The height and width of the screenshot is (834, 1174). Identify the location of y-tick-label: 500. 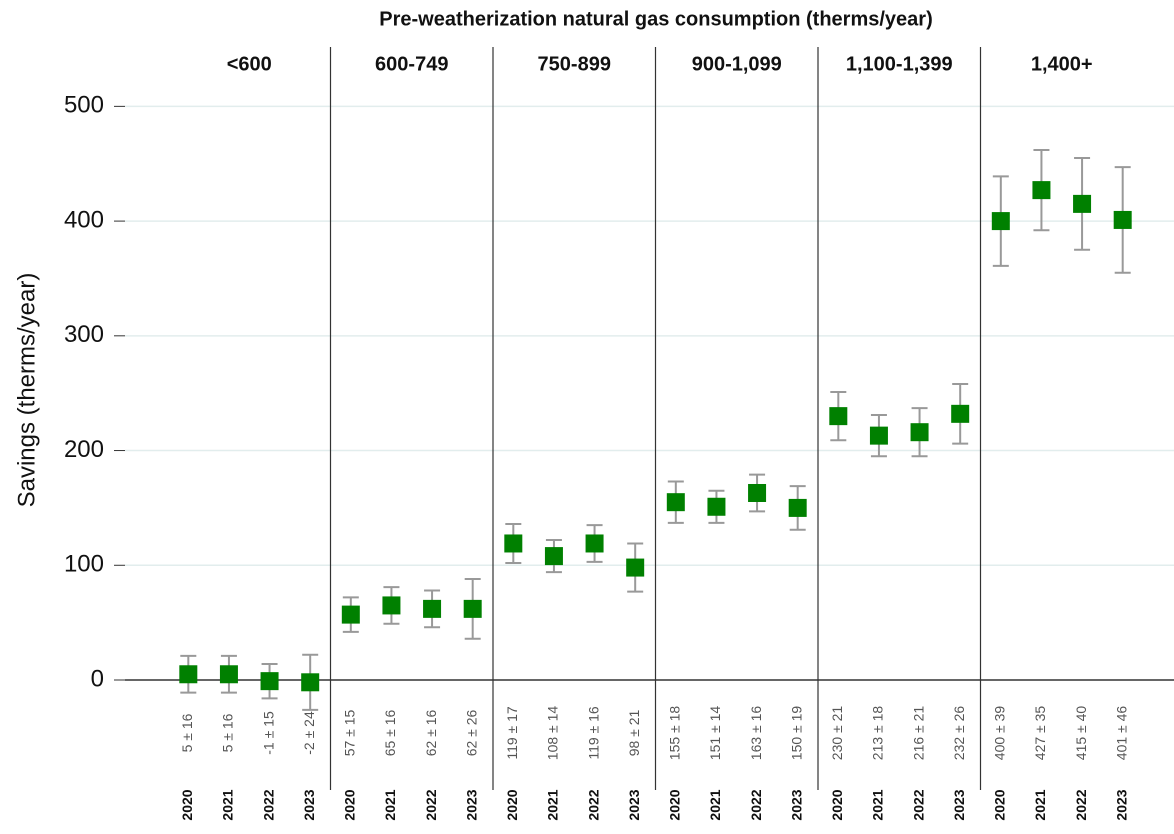
(84, 105).